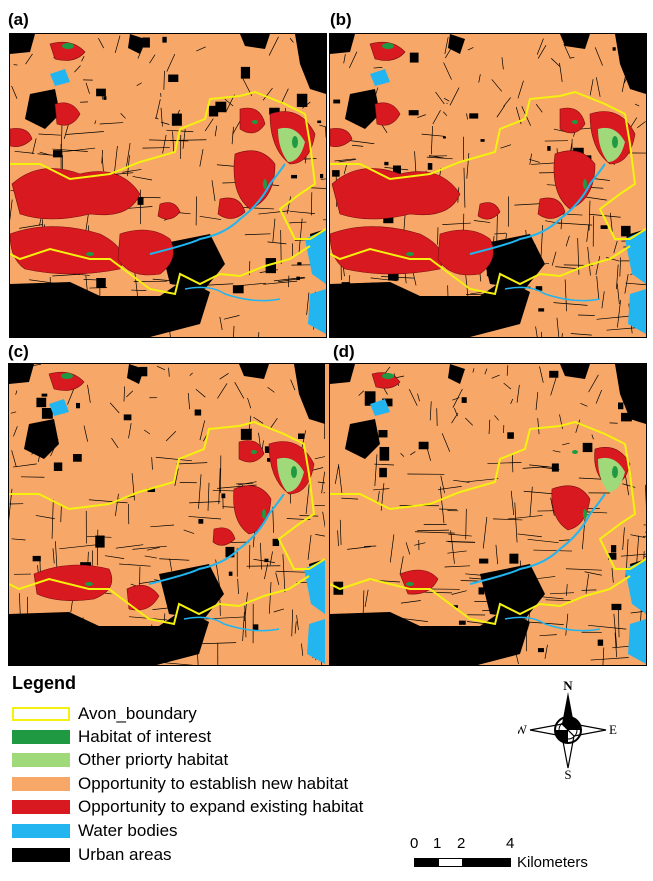 This screenshot has width=653, height=881. I want to click on legend-swatch-habitat, so click(41, 737).